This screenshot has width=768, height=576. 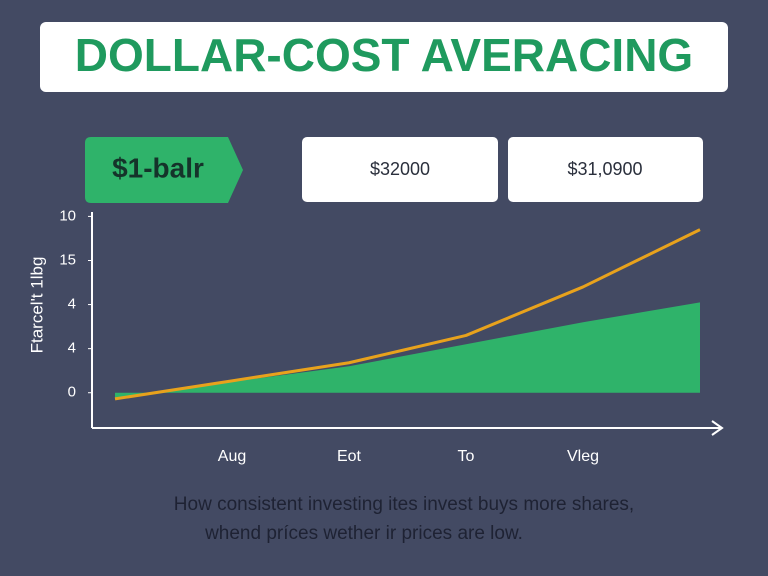 I want to click on value-box-label: $31,0900, so click(x=604, y=169).